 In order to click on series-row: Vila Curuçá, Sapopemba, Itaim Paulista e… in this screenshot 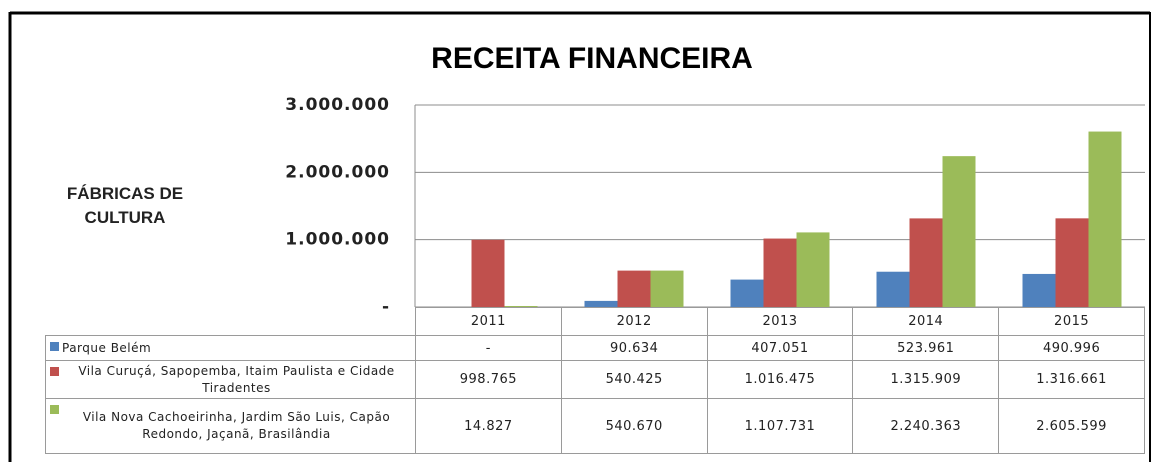, I will do `click(595, 379)`.